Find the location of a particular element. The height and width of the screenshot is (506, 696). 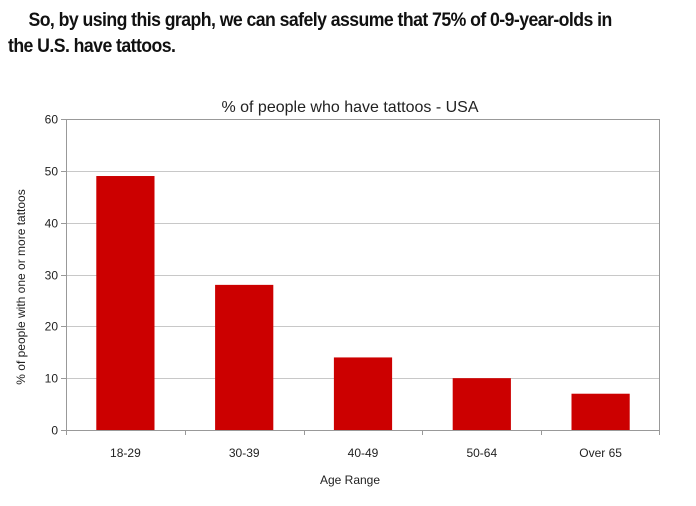

y-tick-label: 40 is located at coordinates (52, 224).